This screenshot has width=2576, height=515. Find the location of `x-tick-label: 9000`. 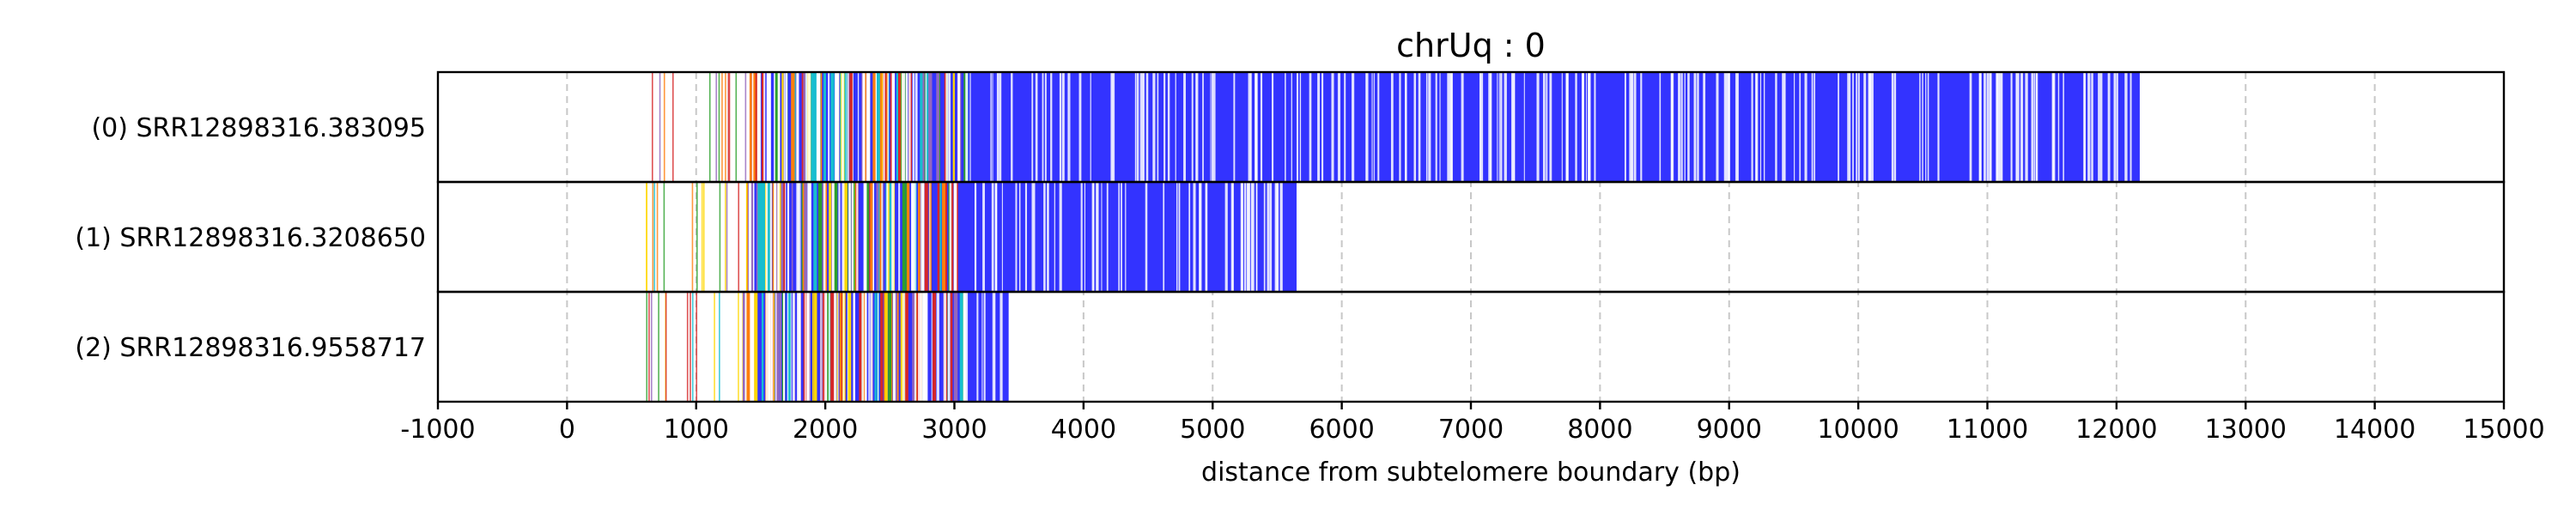

x-tick-label: 9000 is located at coordinates (1729, 430).